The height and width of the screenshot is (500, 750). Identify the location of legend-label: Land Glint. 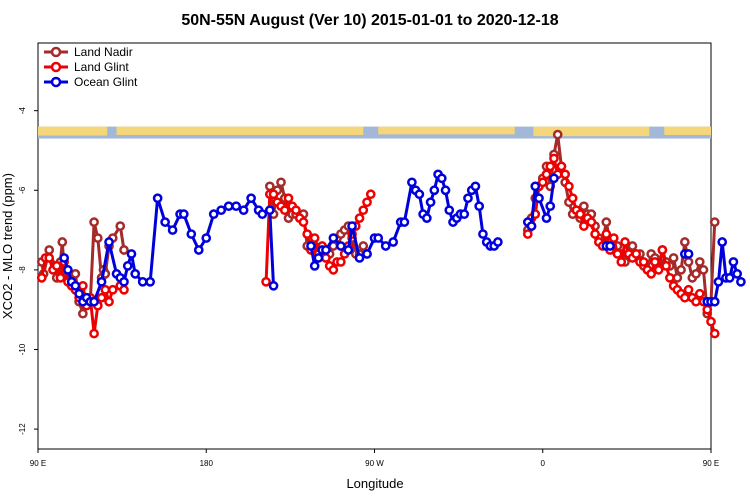
(101, 67).